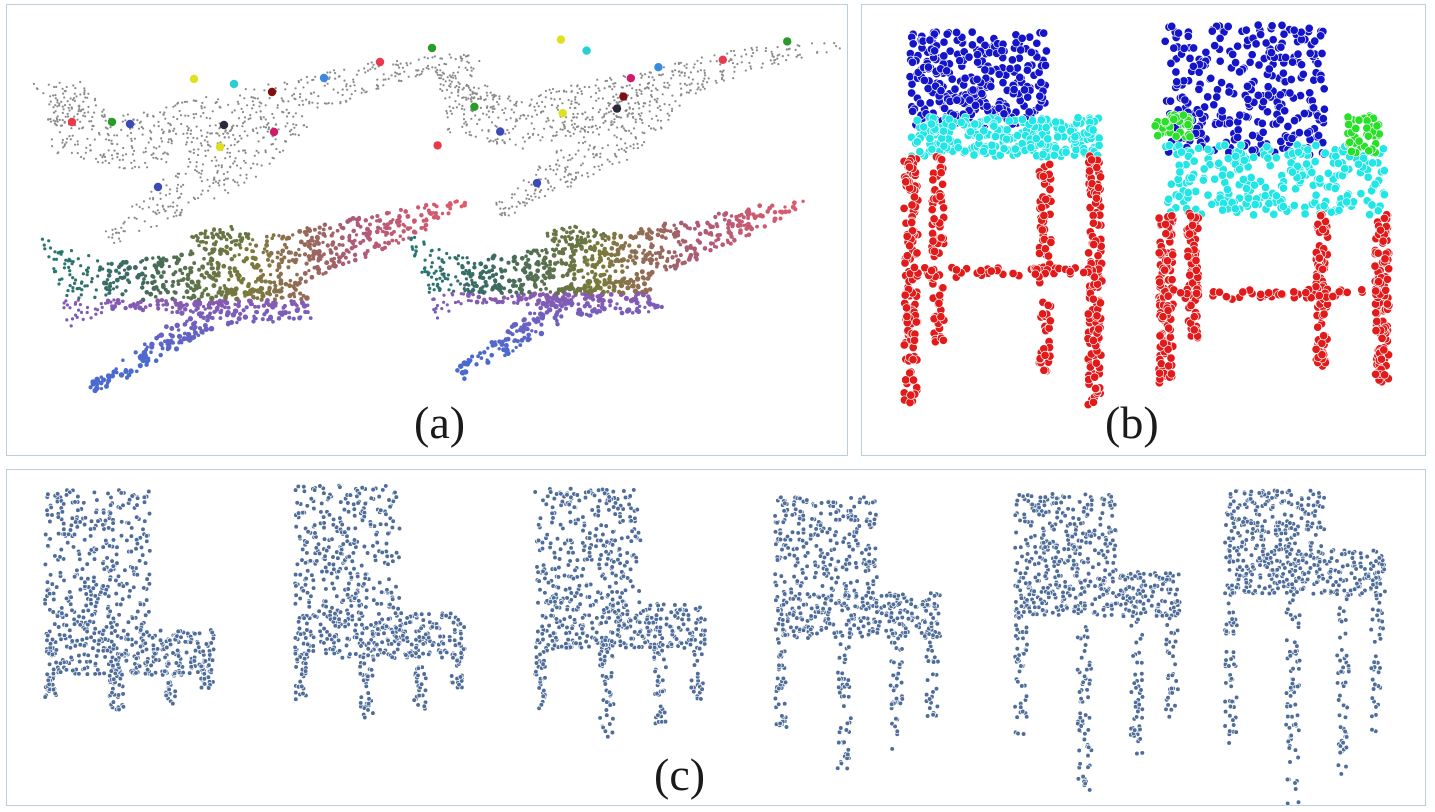 Image resolution: width=1435 pixels, height=812 pixels. I want to click on caption-b: (b), so click(1132, 422).